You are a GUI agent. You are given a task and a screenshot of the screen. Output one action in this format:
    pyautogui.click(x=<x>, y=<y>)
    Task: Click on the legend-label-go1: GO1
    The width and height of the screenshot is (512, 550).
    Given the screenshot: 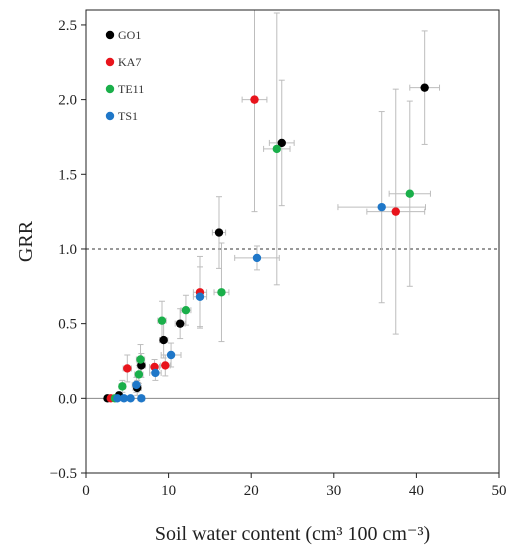 What is the action you would take?
    pyautogui.click(x=129, y=35)
    